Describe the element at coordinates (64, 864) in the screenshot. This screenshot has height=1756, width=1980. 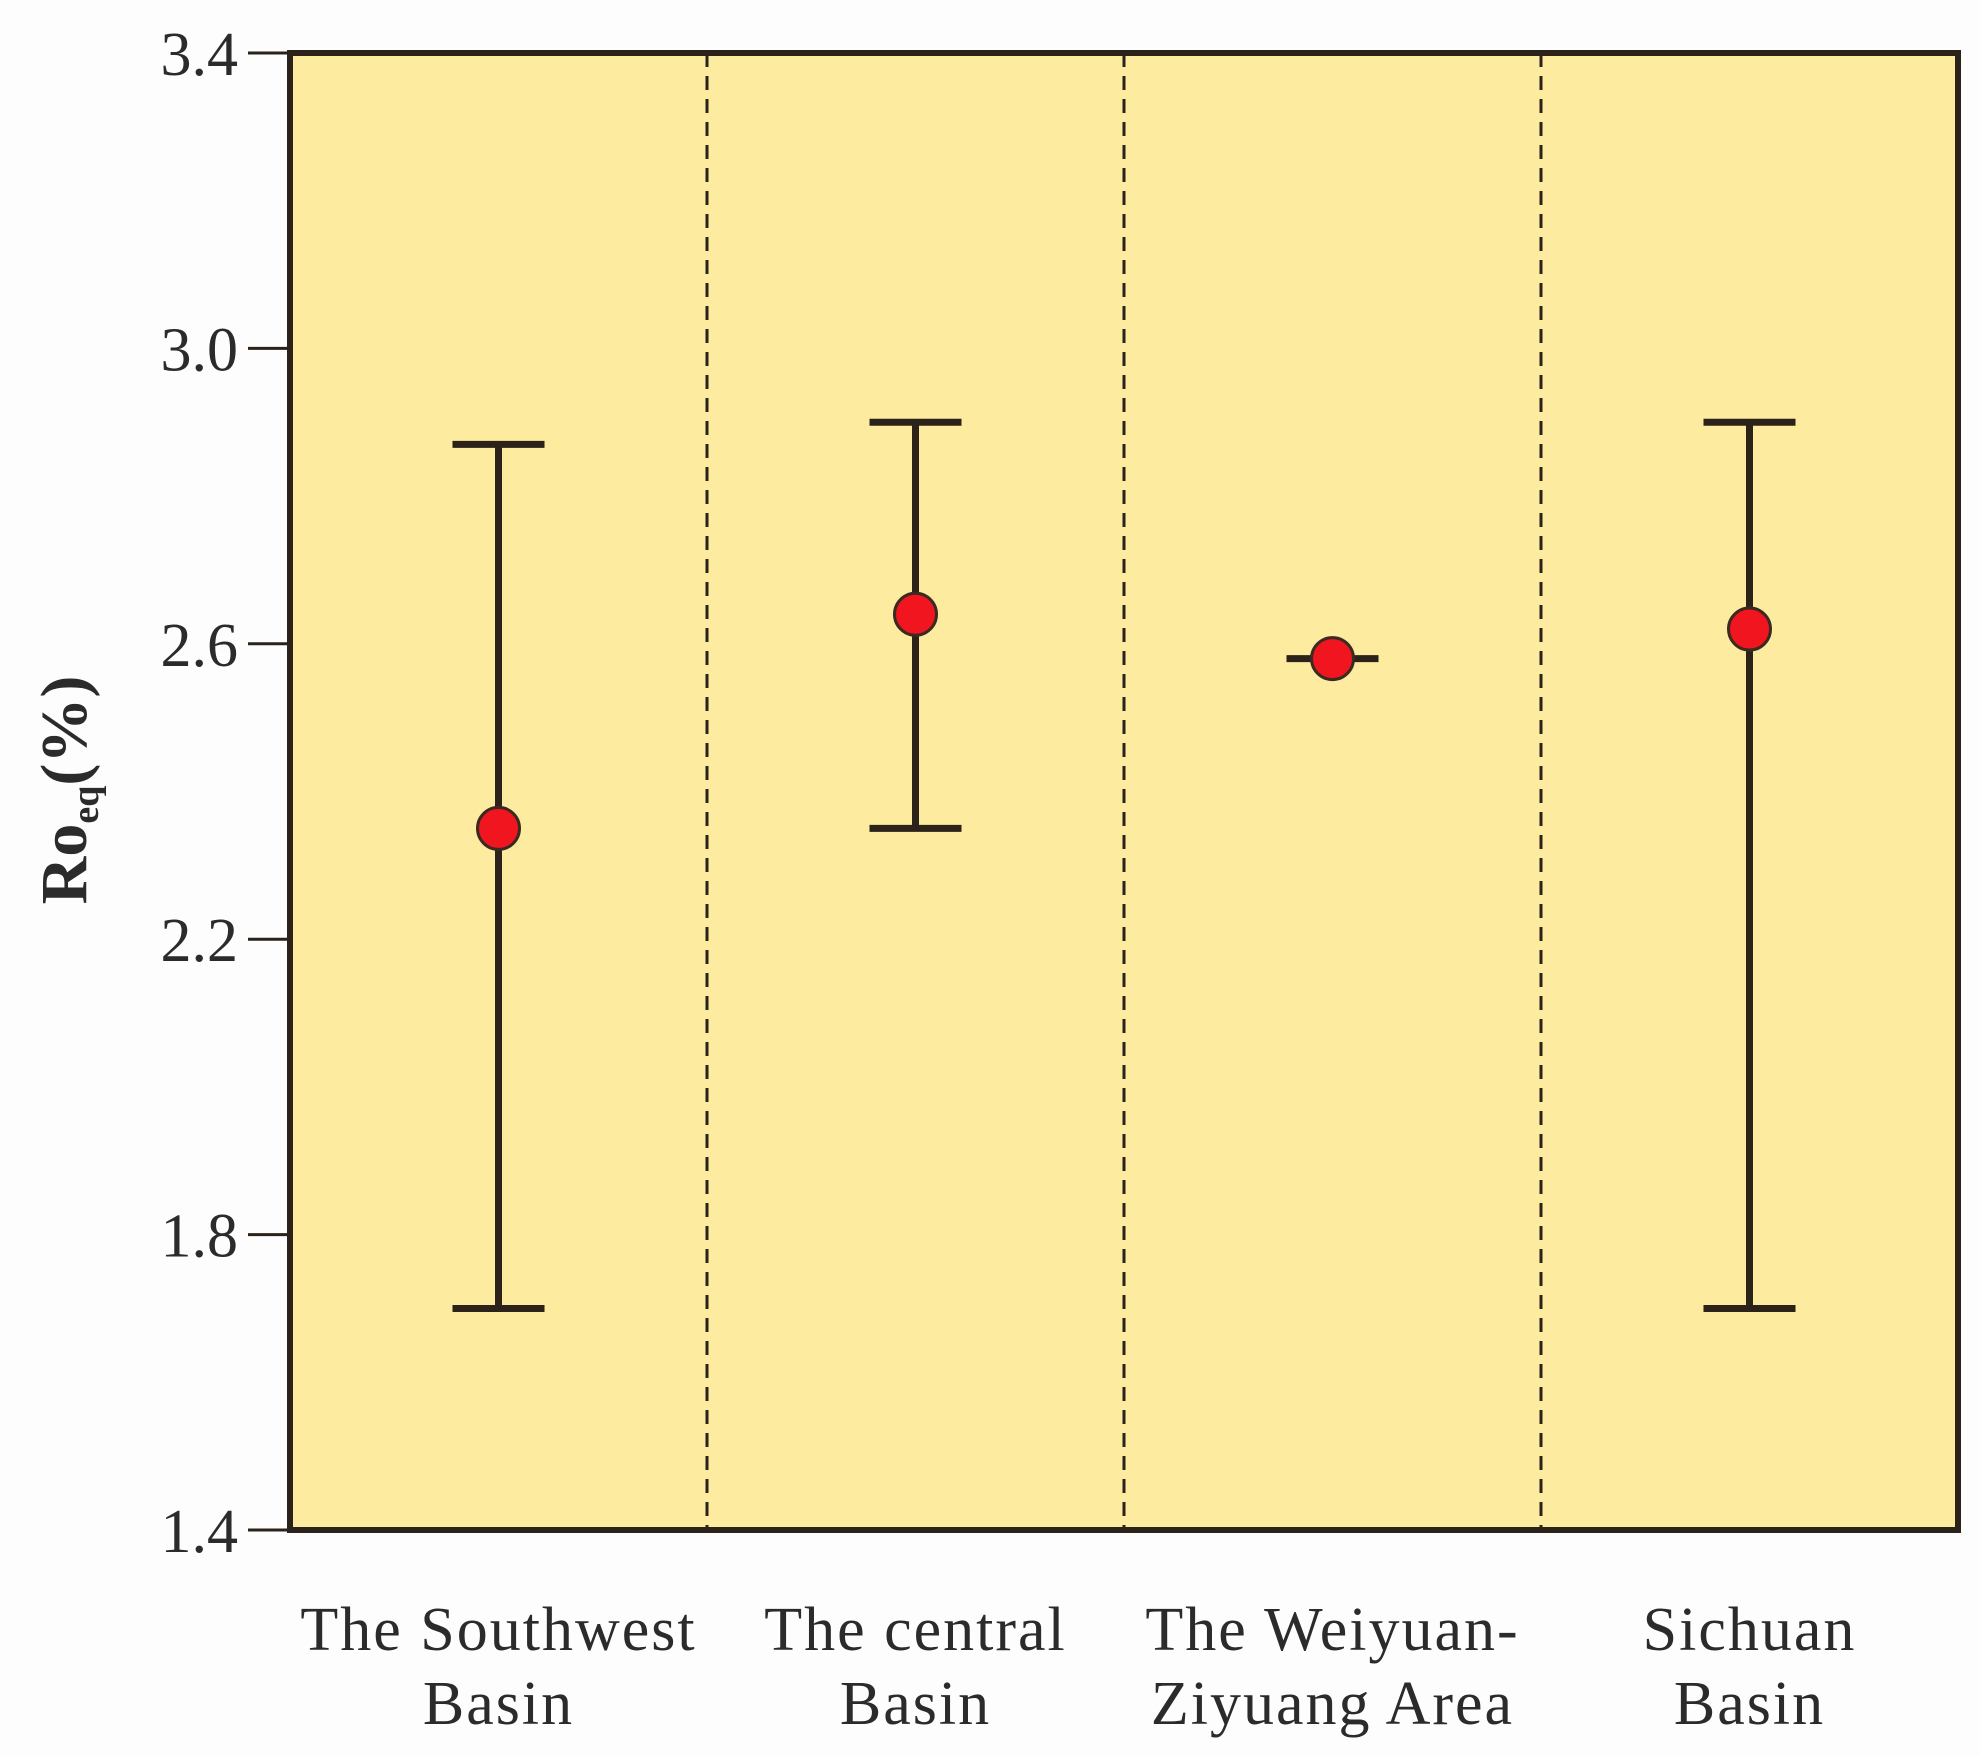
I see `y-axis-label-main: Ro` at that location.